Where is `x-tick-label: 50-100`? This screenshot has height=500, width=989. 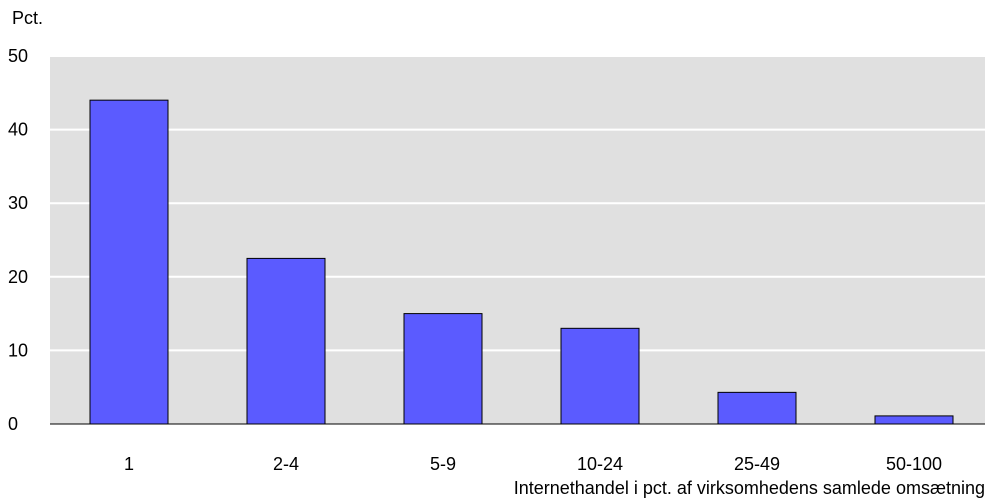
x-tick-label: 50-100 is located at coordinates (914, 464).